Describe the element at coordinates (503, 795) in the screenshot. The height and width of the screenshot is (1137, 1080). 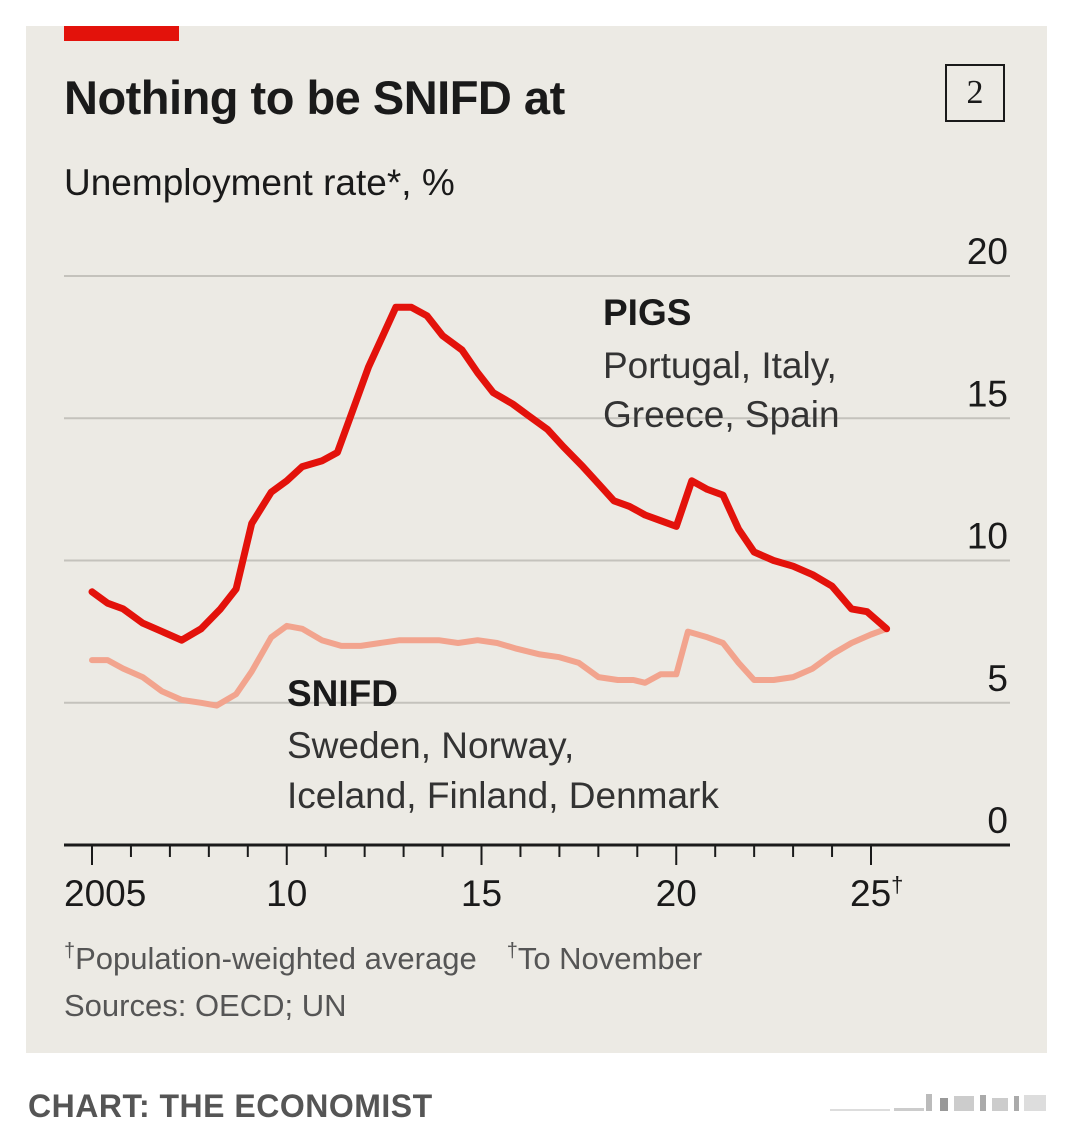
I see `snifd-countries-line-2: Iceland, Finland, Denmark` at that location.